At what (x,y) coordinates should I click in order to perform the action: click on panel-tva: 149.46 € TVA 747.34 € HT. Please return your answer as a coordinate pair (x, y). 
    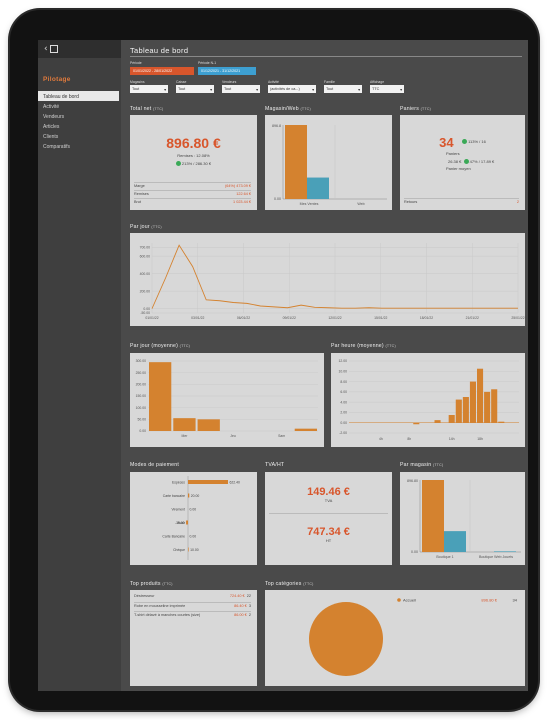
    Looking at the image, I should click on (328, 518).